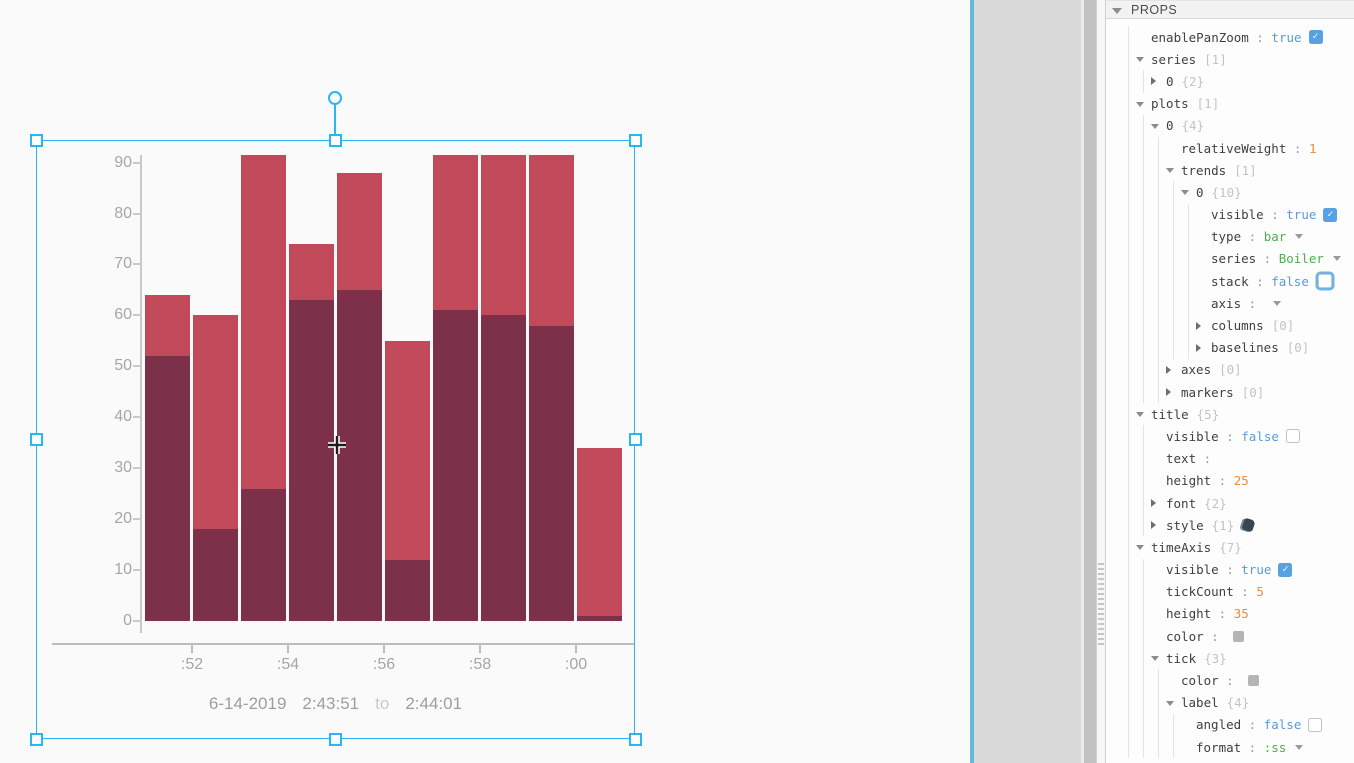  I want to click on rotation-handle, so click(335, 98).